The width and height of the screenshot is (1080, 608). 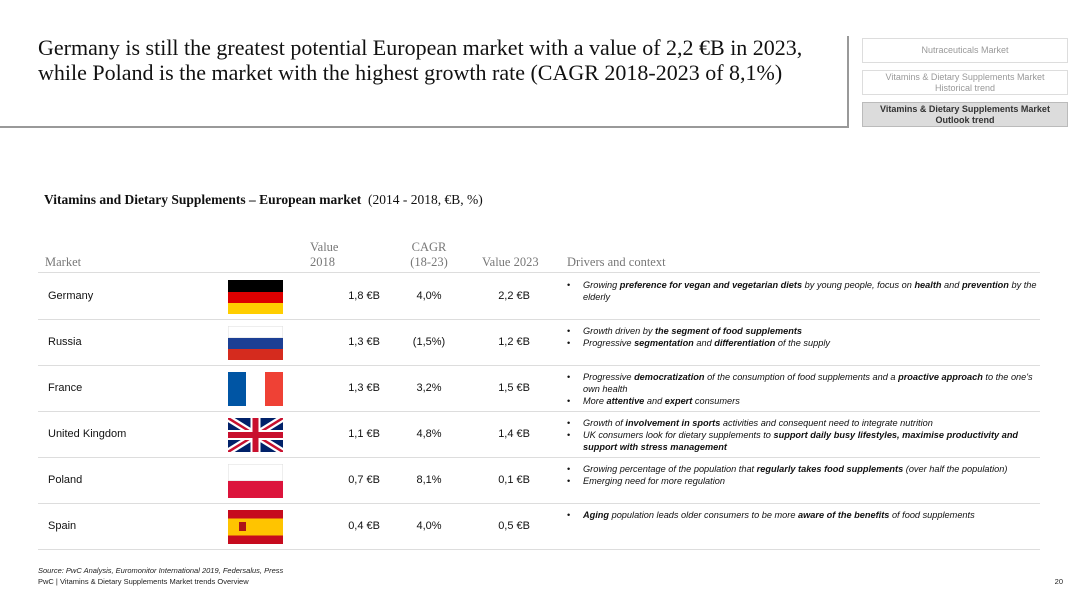 What do you see at coordinates (364, 296) in the screenshot?
I see `value-2018: 1,8 €B` at bounding box center [364, 296].